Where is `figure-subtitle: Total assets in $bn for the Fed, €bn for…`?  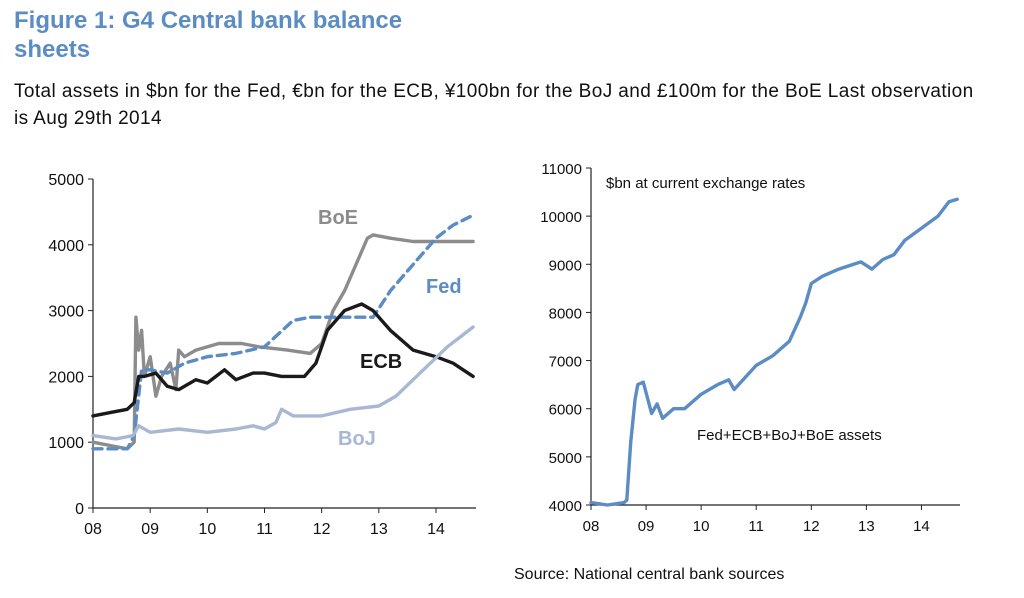
figure-subtitle: Total assets in $bn for the Fed, €bn for… is located at coordinates (494, 105).